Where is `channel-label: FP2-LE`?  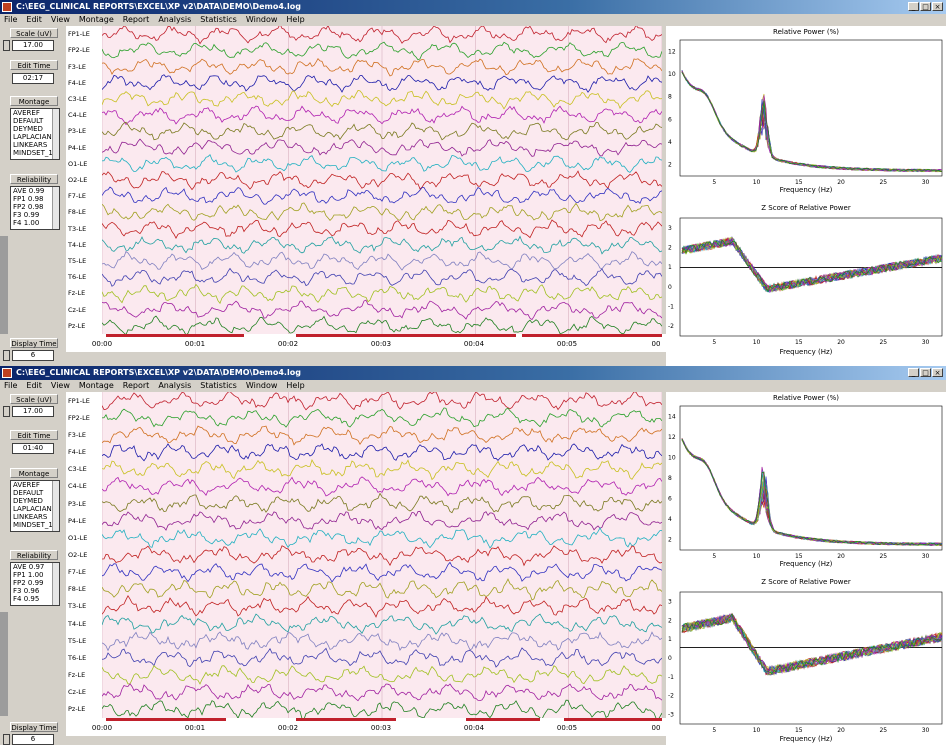 channel-label: FP2-LE is located at coordinates (79, 417).